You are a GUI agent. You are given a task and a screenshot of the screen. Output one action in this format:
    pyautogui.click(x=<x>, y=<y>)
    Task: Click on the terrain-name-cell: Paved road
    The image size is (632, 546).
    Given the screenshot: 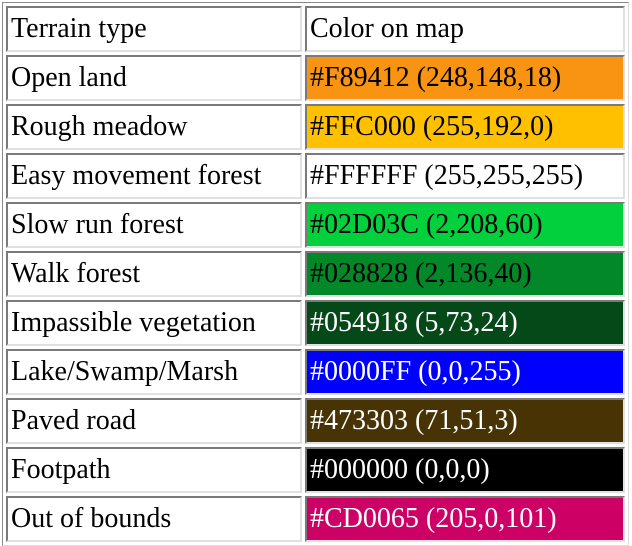 What is the action you would take?
    pyautogui.click(x=154, y=421)
    